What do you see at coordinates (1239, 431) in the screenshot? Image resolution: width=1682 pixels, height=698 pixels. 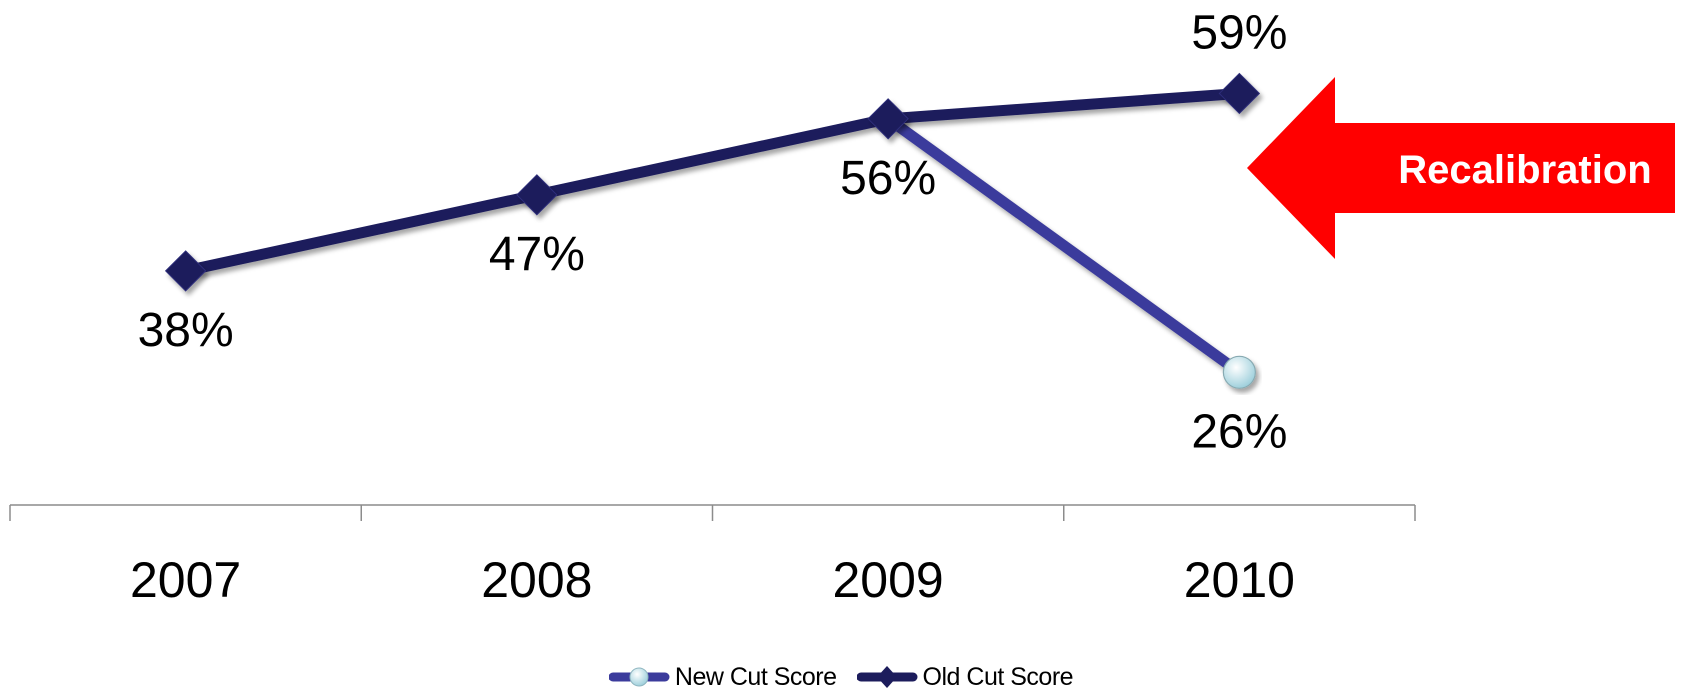 I see `data-label: 26%` at bounding box center [1239, 431].